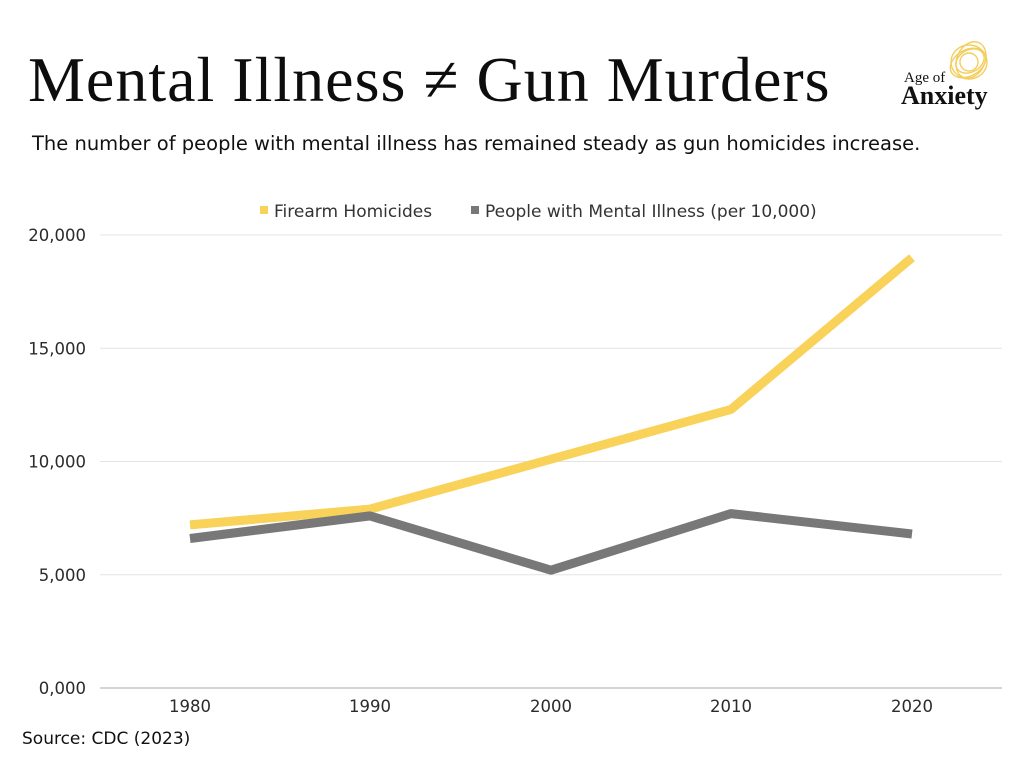 This screenshot has width=1024, height=768. Describe the element at coordinates (968, 60) in the screenshot. I see `scribble-icon` at that location.